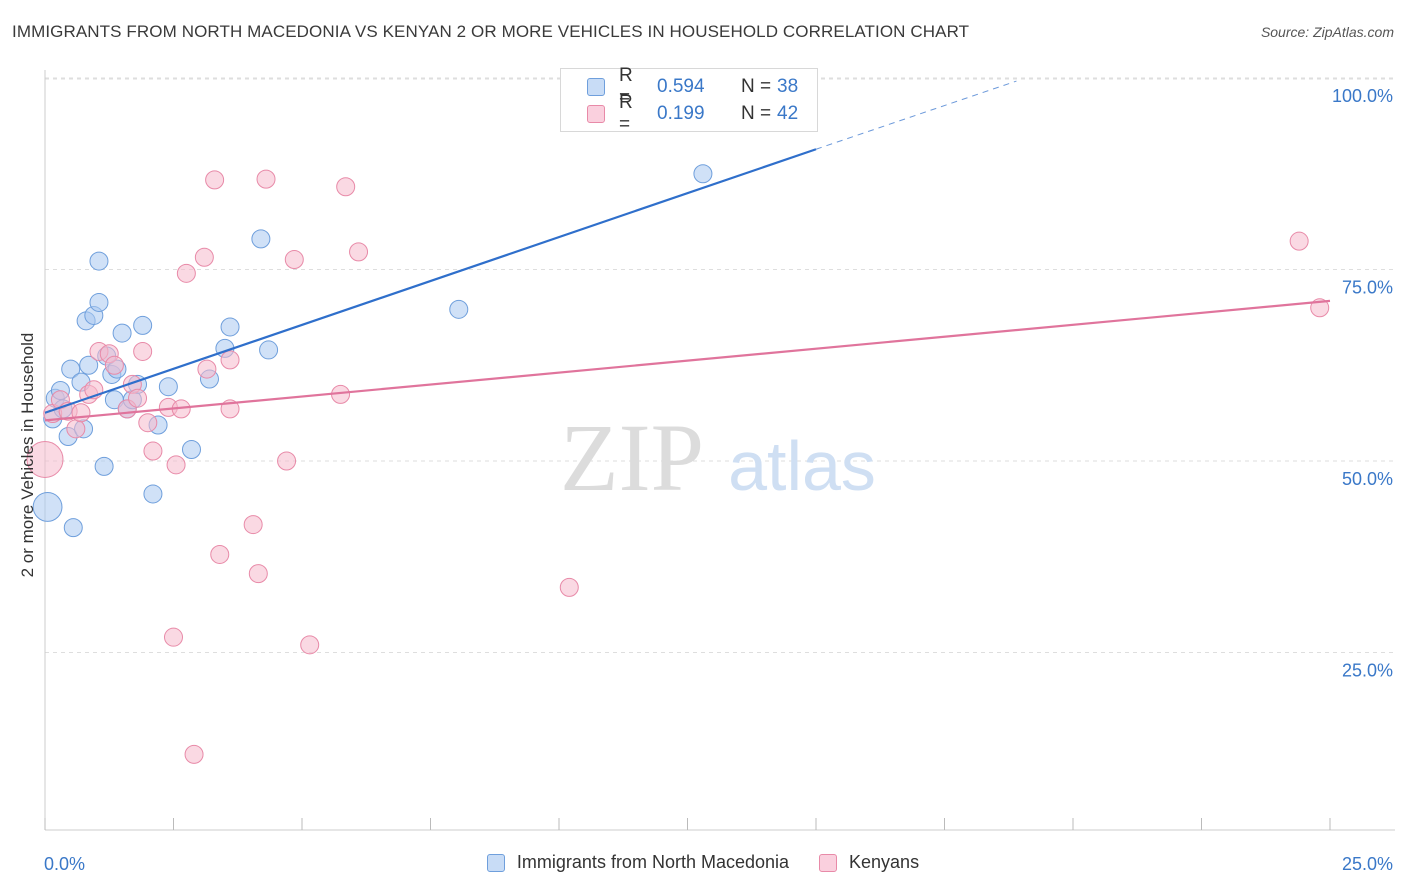 The height and width of the screenshot is (892, 1406). I want to click on y-tick-label: 50.0%, so click(1367, 479).